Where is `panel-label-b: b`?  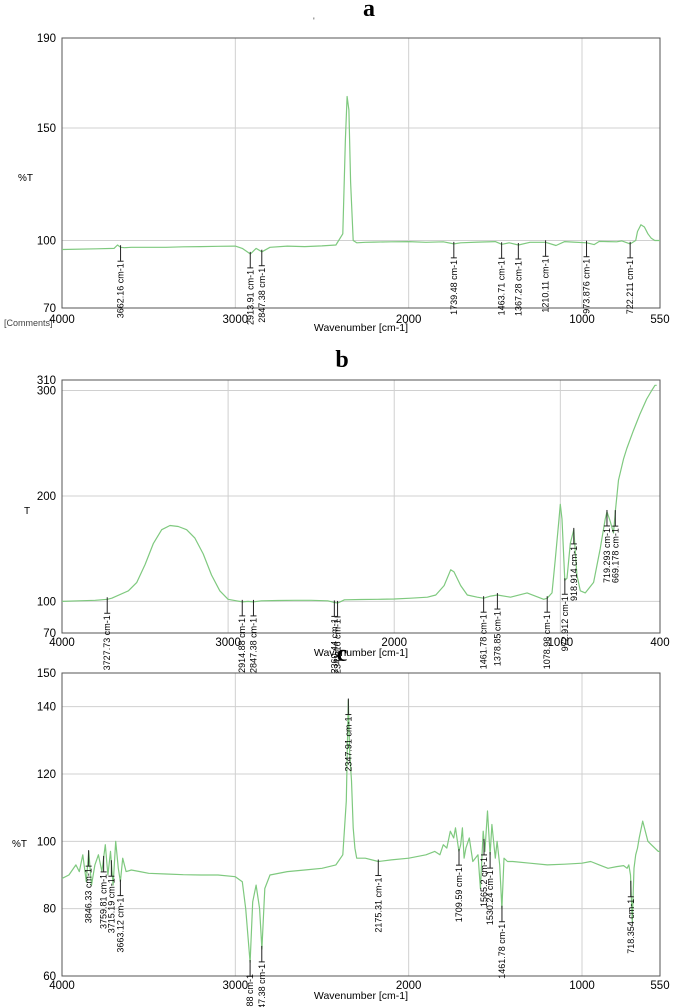
panel-label-b: b is located at coordinates (341, 360).